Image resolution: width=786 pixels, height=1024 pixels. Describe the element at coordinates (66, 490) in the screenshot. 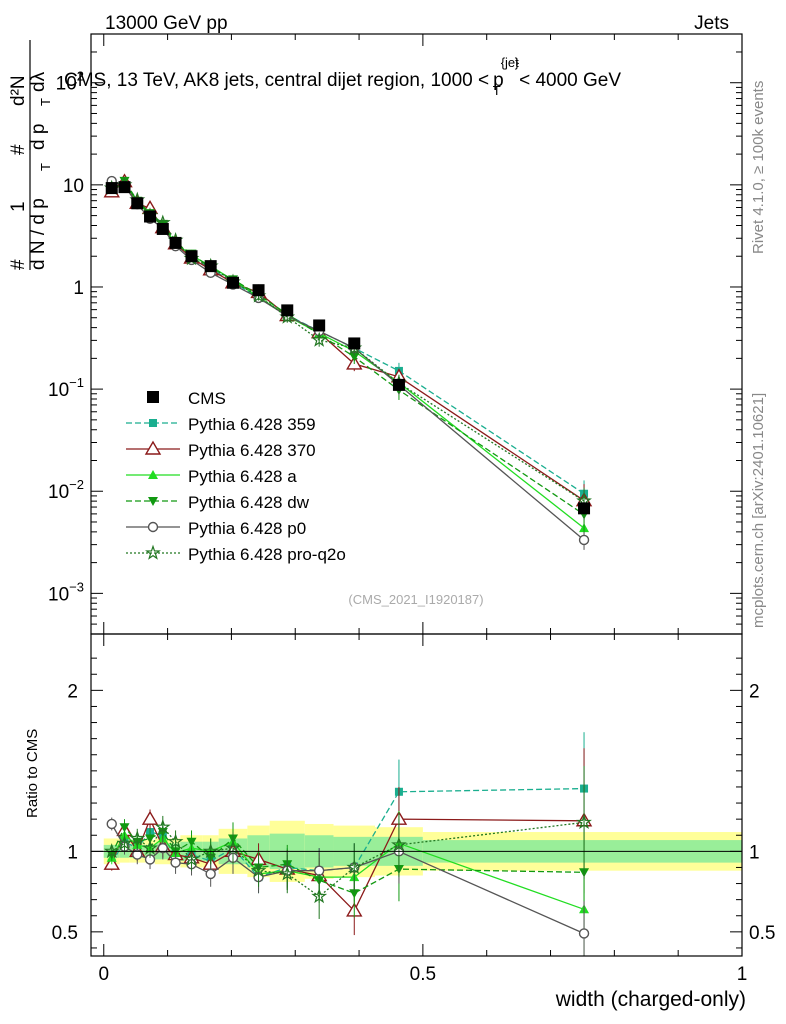

I see `y-tick-label-main: 10⁻²` at that location.